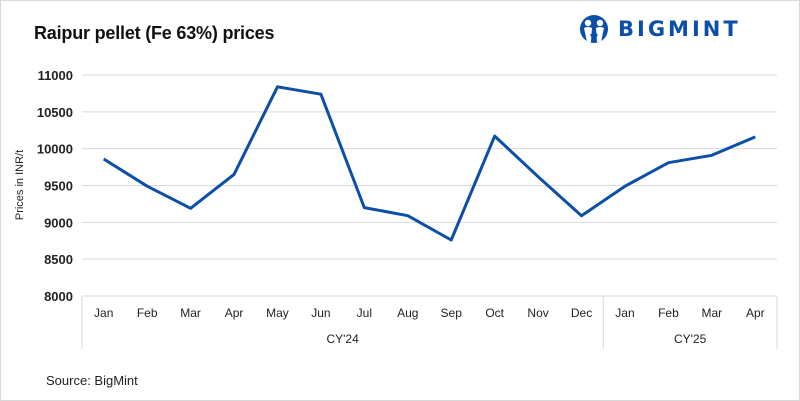  What do you see at coordinates (55, 149) in the screenshot?
I see `y-tick-label: 10000` at bounding box center [55, 149].